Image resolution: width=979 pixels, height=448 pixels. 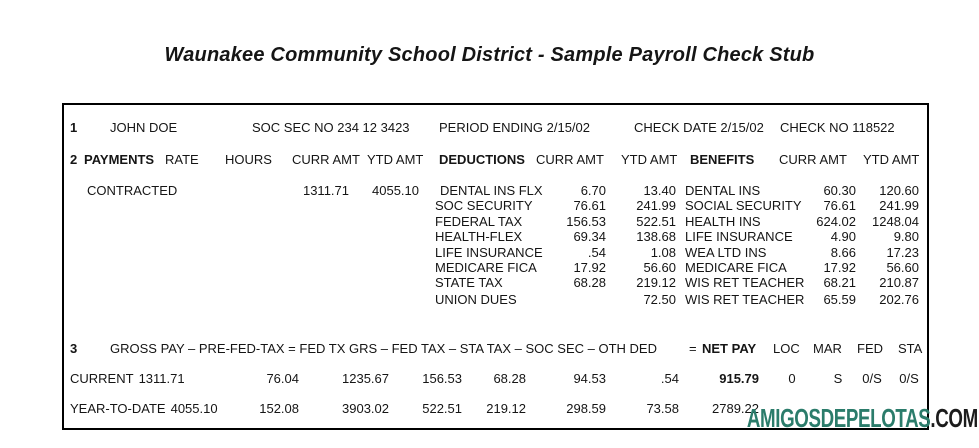 What do you see at coordinates (102, 378) in the screenshot?
I see `summary-row-label: CURRENT` at bounding box center [102, 378].